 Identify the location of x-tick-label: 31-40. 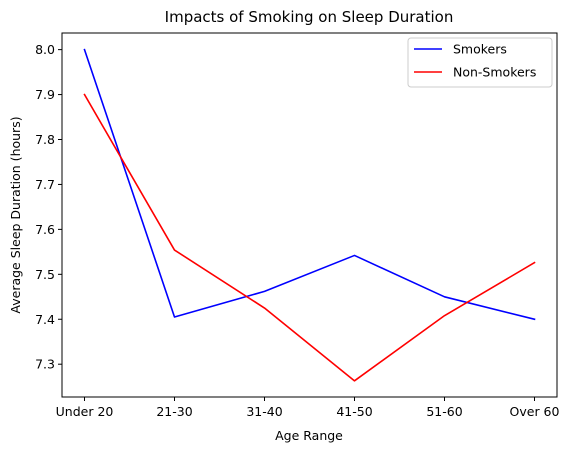
(264, 411).